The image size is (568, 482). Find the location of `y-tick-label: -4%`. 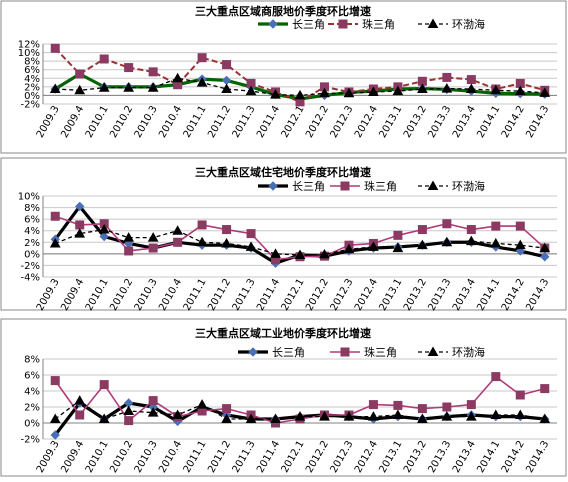

y-tick-label: -4% is located at coordinates (30, 278).